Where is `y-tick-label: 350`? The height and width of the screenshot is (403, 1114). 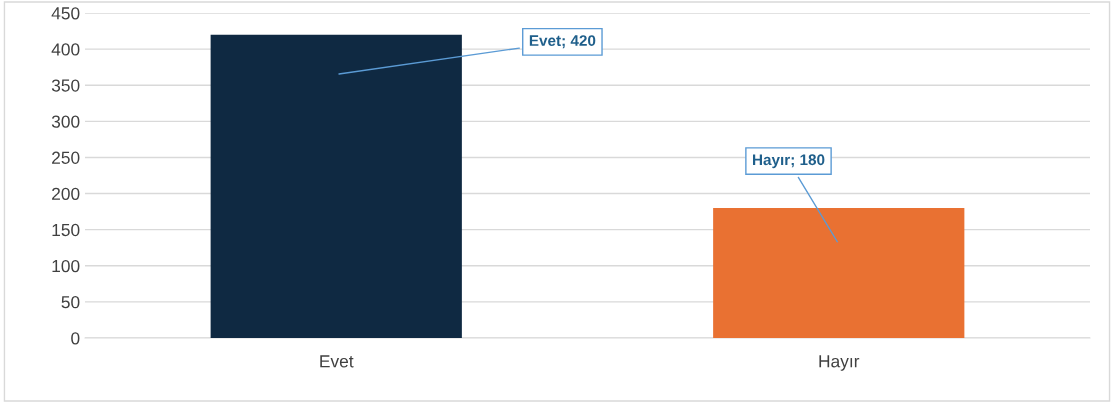
y-tick-label: 350 is located at coordinates (65, 85).